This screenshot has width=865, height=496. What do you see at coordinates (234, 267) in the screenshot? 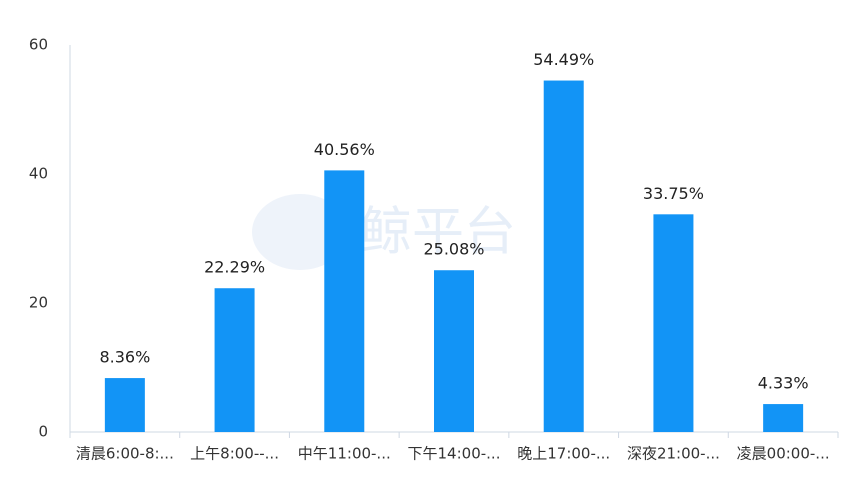
I see `value-label: 22.29%` at bounding box center [234, 267].